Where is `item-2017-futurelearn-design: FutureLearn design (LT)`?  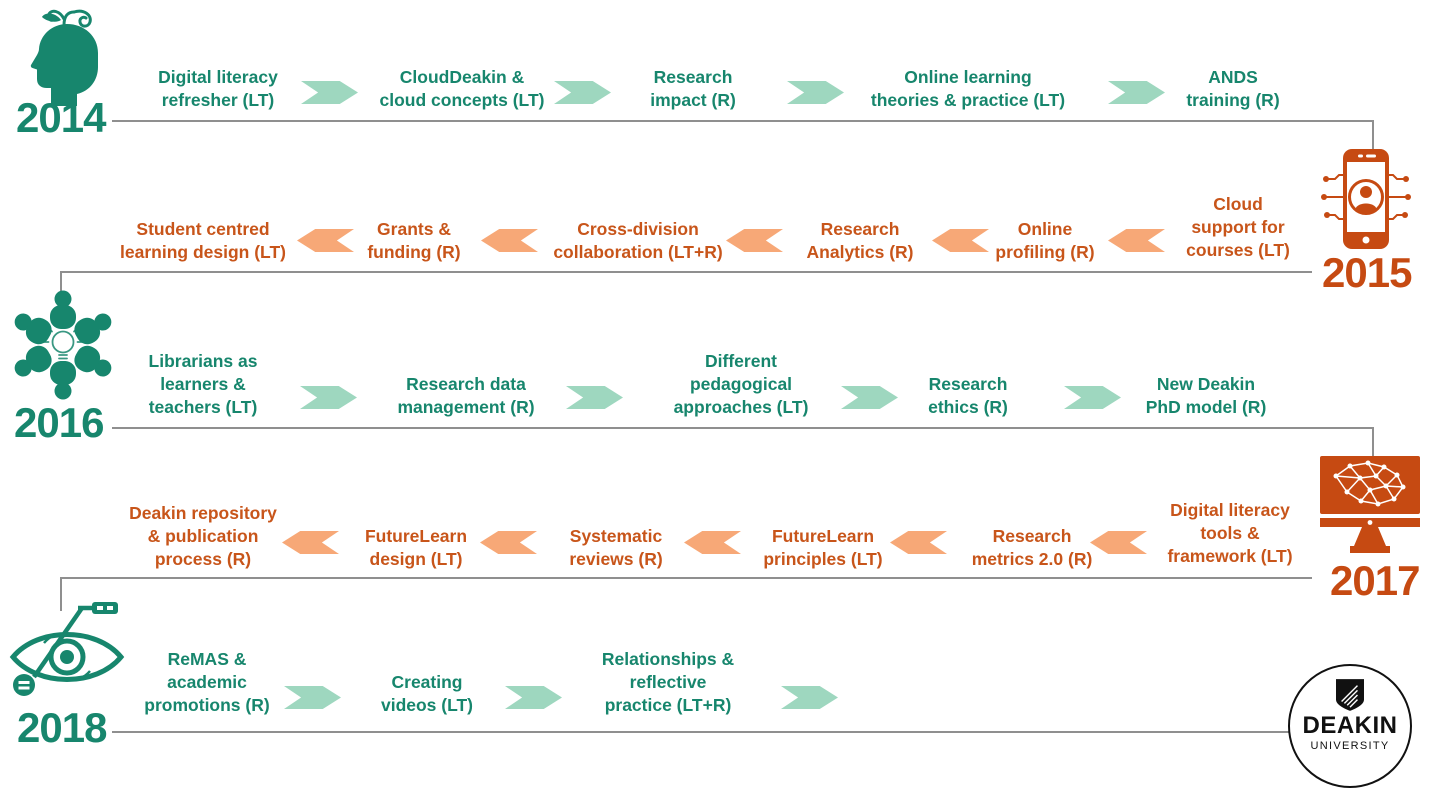 item-2017-futurelearn-design: FutureLearn design (LT) is located at coordinates (416, 548).